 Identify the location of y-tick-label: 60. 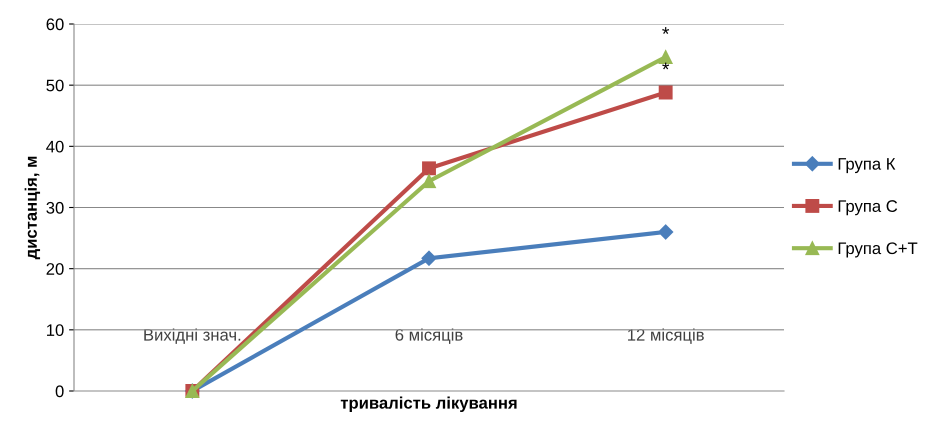
(55, 24).